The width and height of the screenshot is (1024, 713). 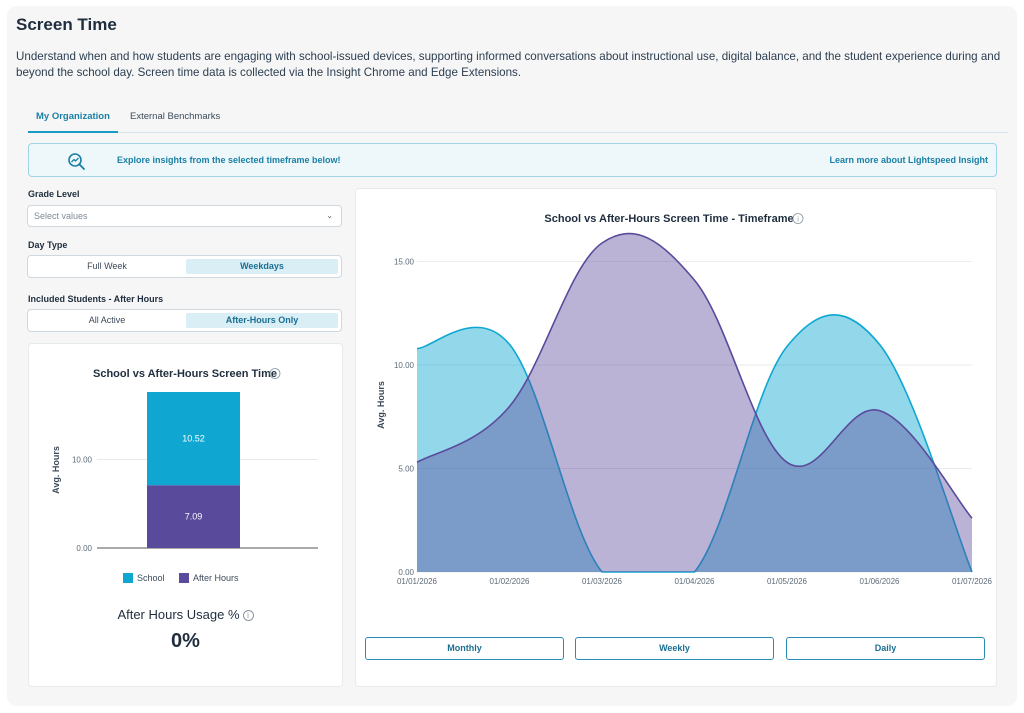 I want to click on area-chart-info-glyph: i, so click(x=798, y=220).